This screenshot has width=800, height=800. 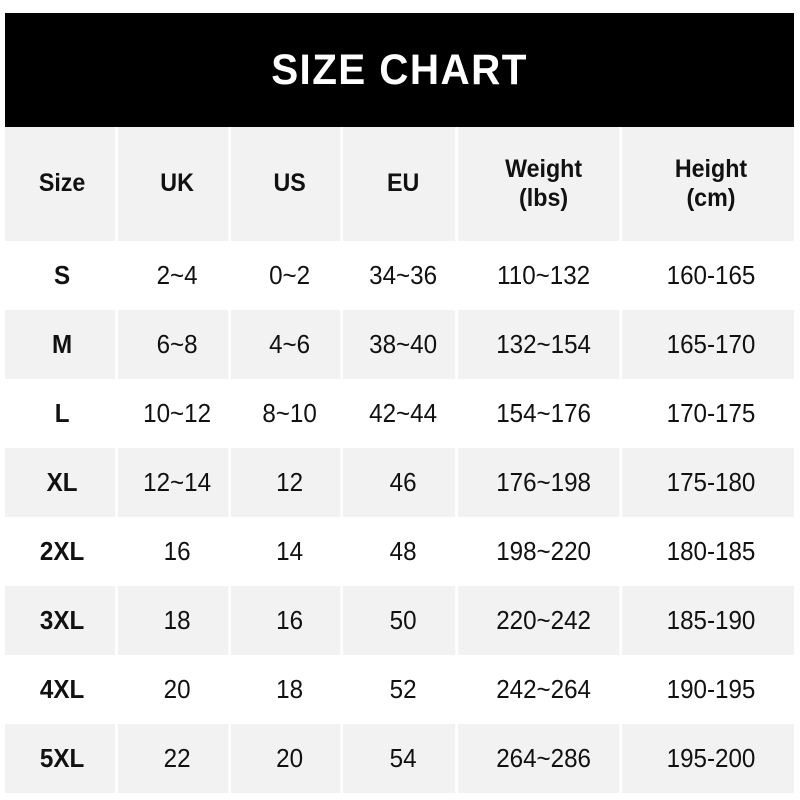 What do you see at coordinates (291, 620) in the screenshot?
I see `cell-us: 16` at bounding box center [291, 620].